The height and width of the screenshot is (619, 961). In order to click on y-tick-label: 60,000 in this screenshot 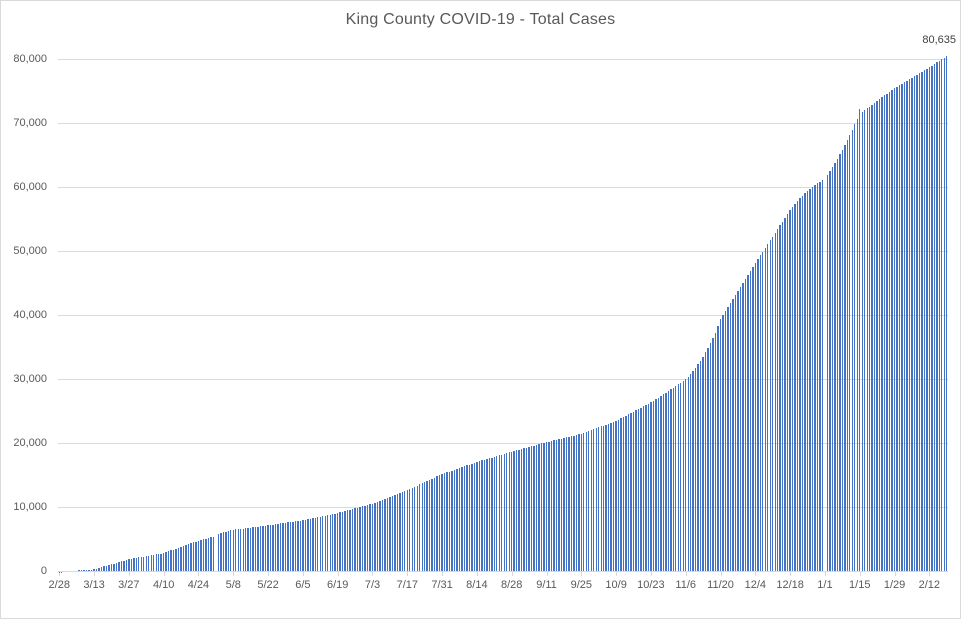, I will do `click(30, 187)`.